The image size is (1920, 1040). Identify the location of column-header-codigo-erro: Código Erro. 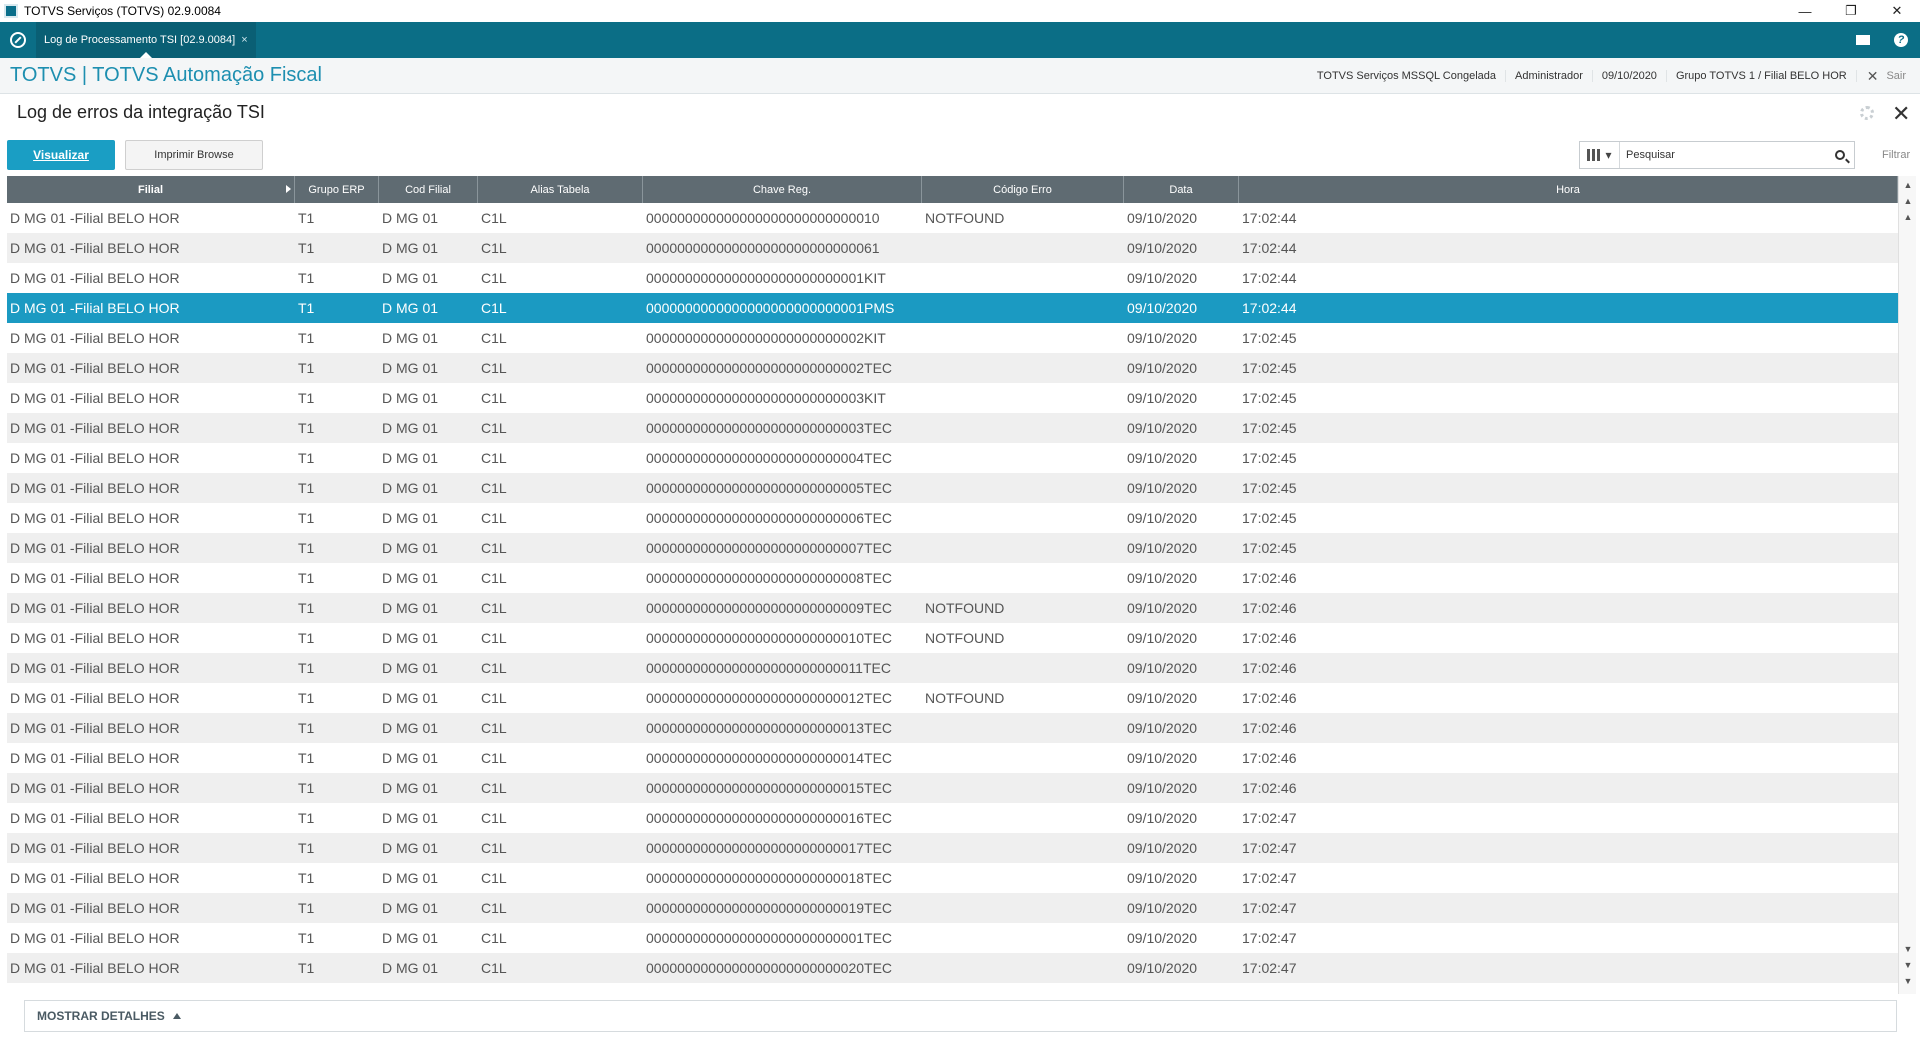
(1023, 189).